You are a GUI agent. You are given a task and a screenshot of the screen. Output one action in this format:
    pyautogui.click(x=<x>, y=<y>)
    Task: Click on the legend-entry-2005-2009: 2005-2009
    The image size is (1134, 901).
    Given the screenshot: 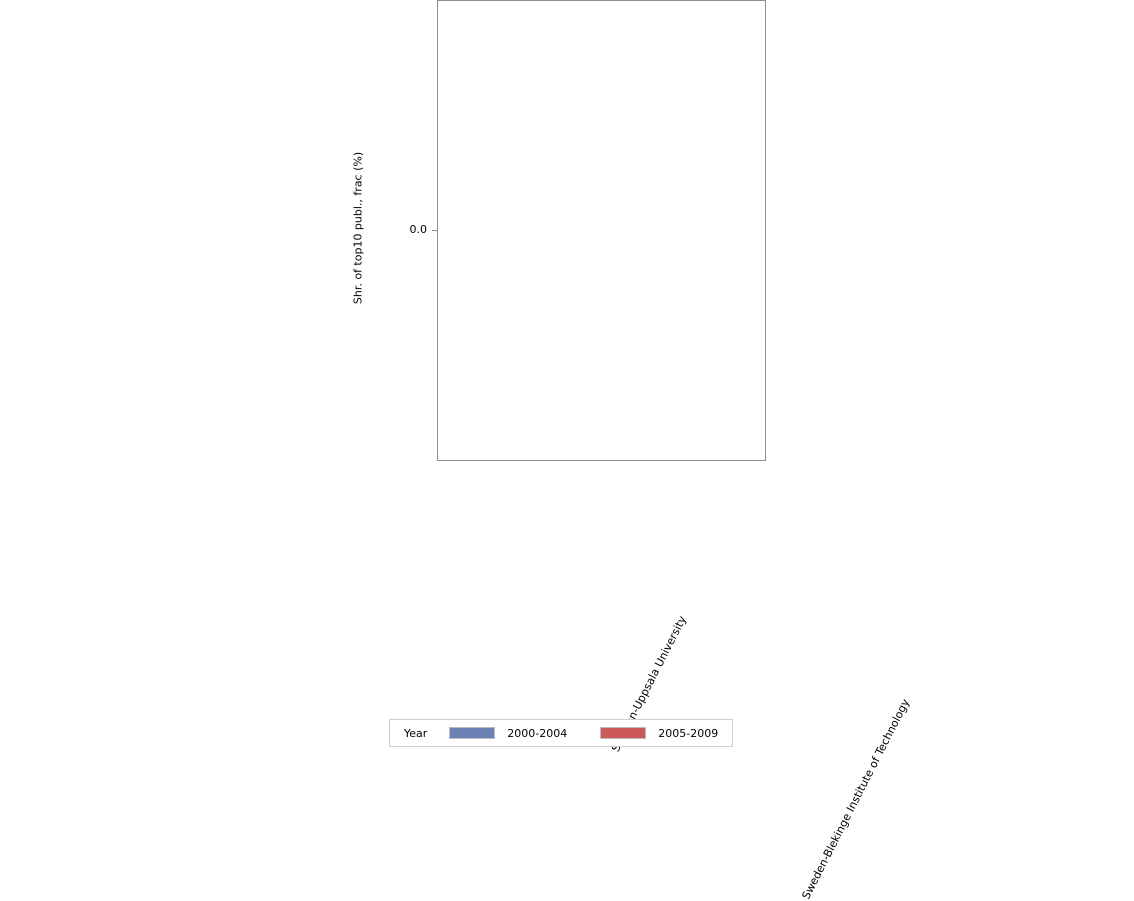 What is the action you would take?
    pyautogui.click(x=659, y=733)
    